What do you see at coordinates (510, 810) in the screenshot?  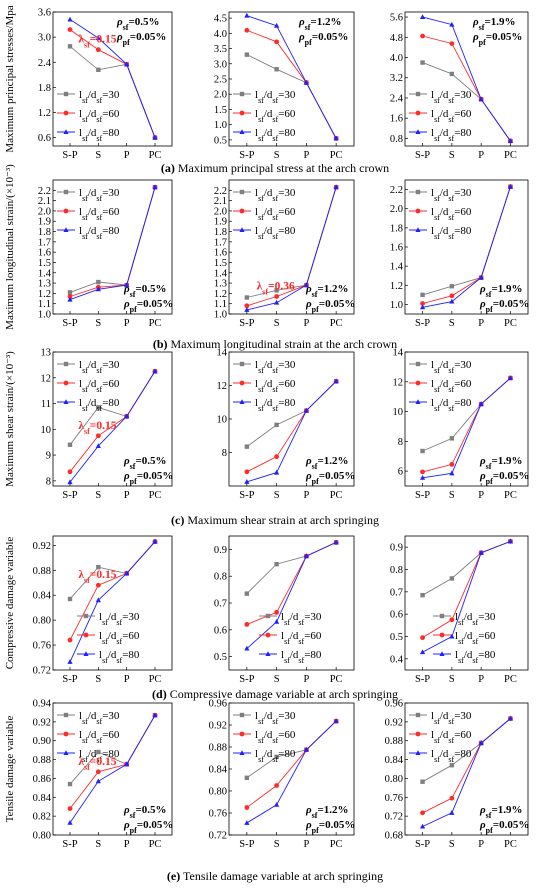 I see `rho-value: 1.9%` at bounding box center [510, 810].